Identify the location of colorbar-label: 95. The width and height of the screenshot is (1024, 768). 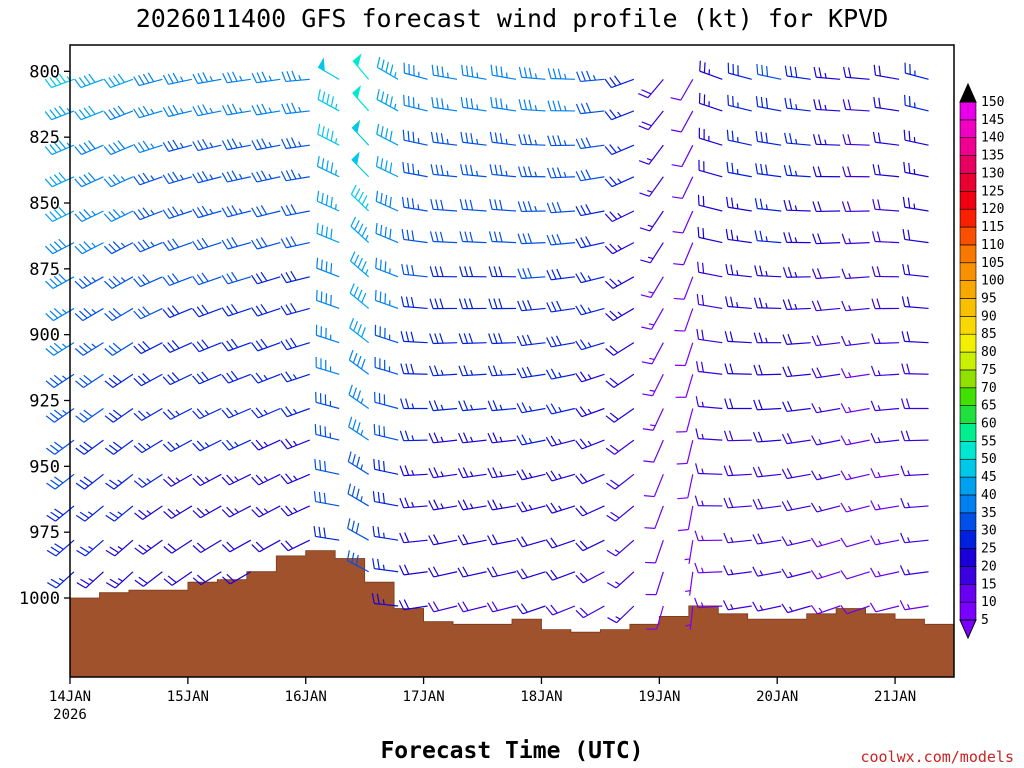
(989, 298).